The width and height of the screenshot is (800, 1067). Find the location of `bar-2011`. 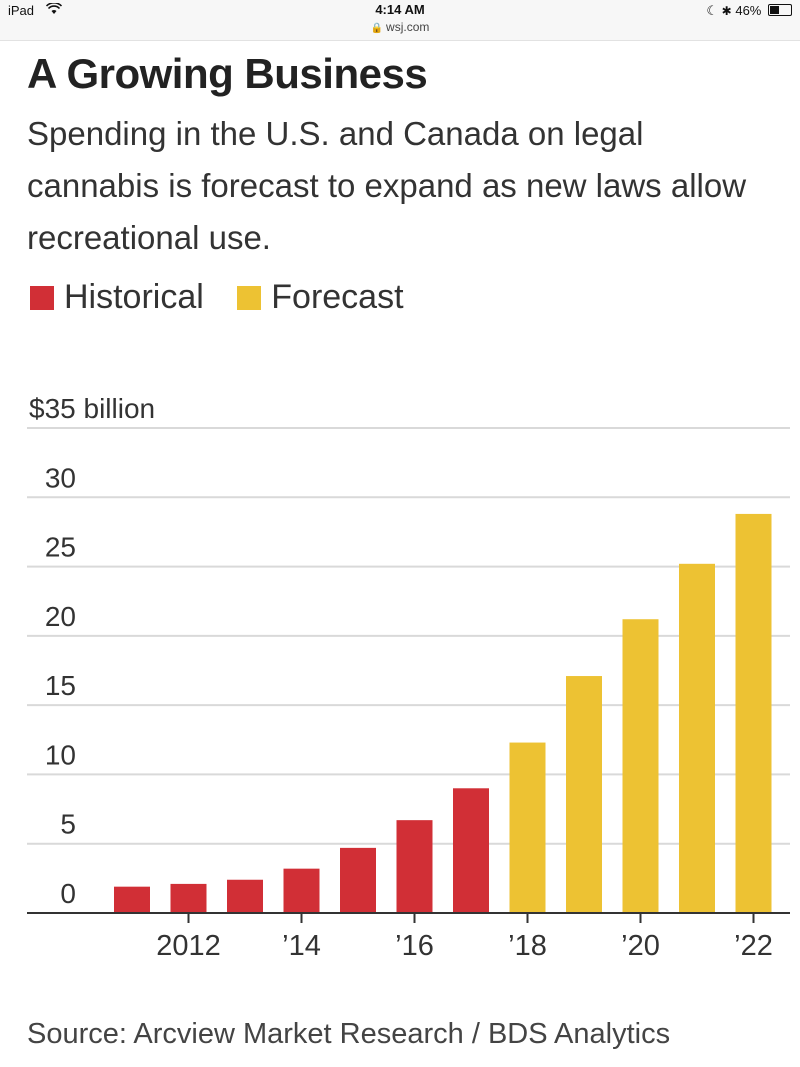

bar-2011 is located at coordinates (132, 899).